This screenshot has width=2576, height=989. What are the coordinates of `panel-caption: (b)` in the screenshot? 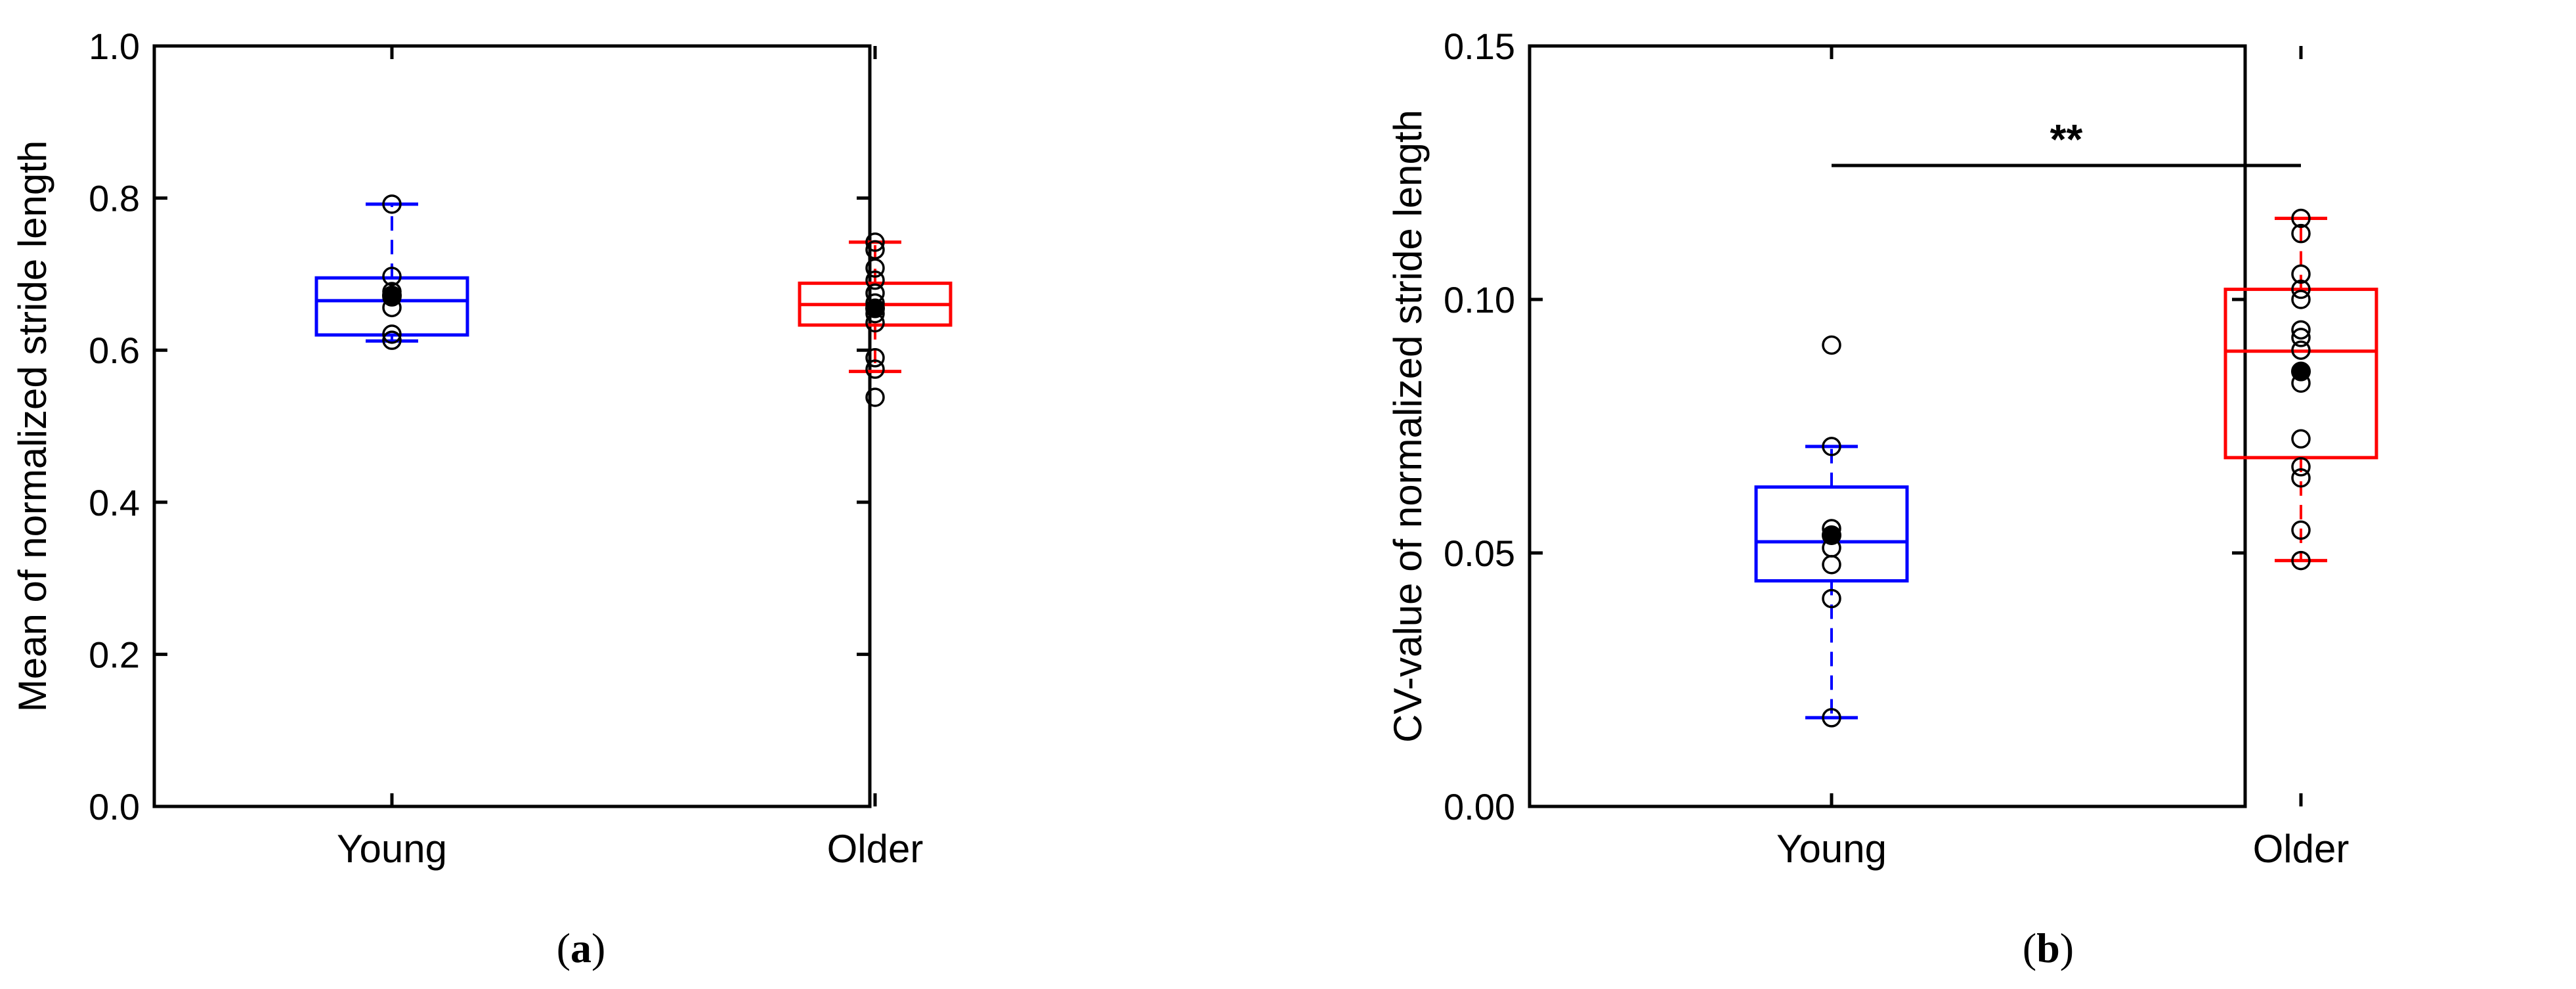 It's located at (2048, 948).